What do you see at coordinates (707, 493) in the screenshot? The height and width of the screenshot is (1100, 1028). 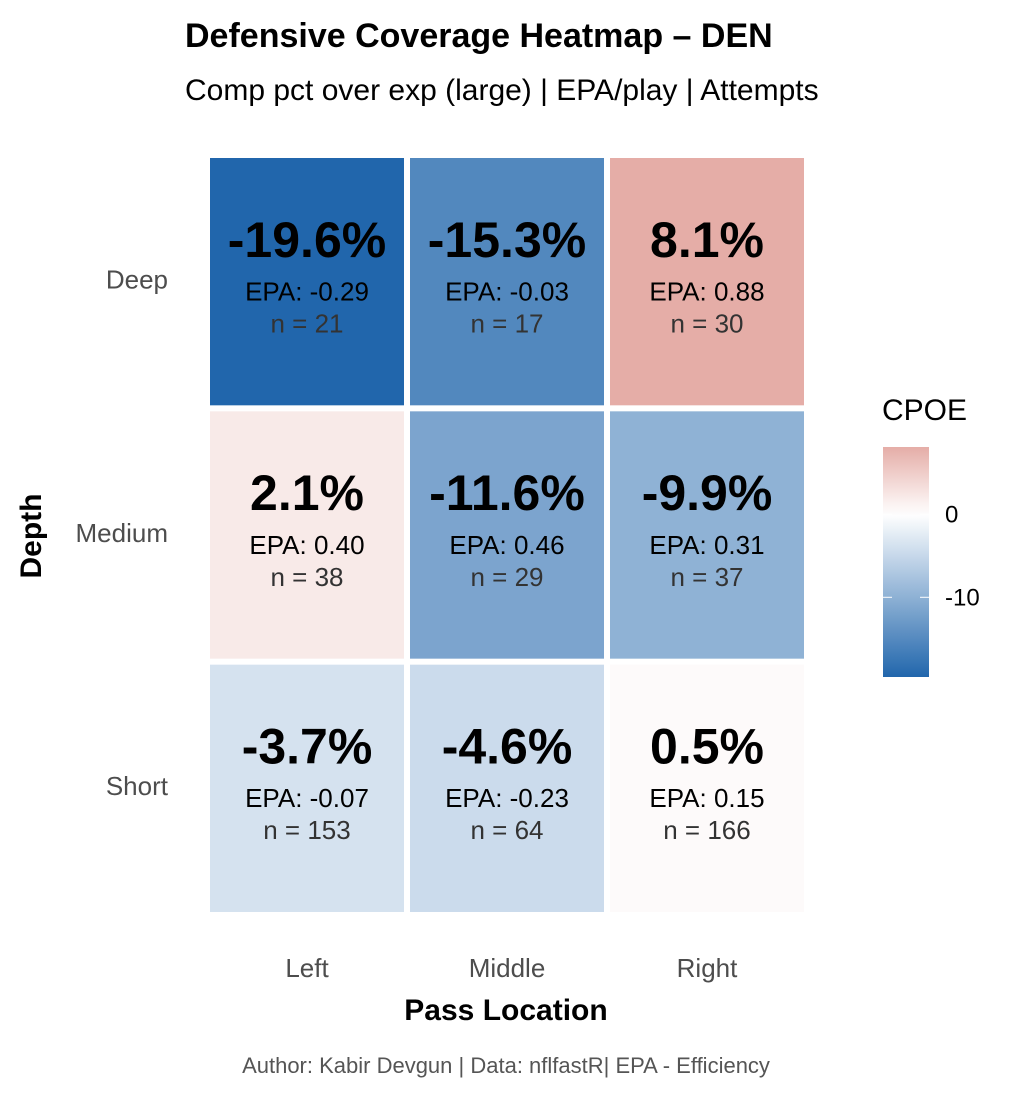 I see `cell-value-label: -9.9%` at bounding box center [707, 493].